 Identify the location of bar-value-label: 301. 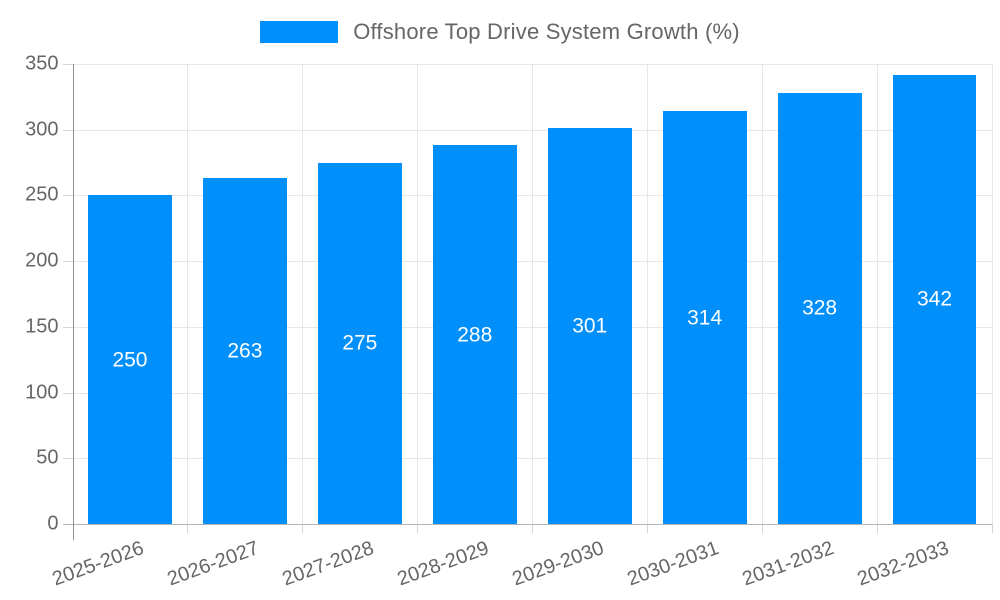
(590, 326).